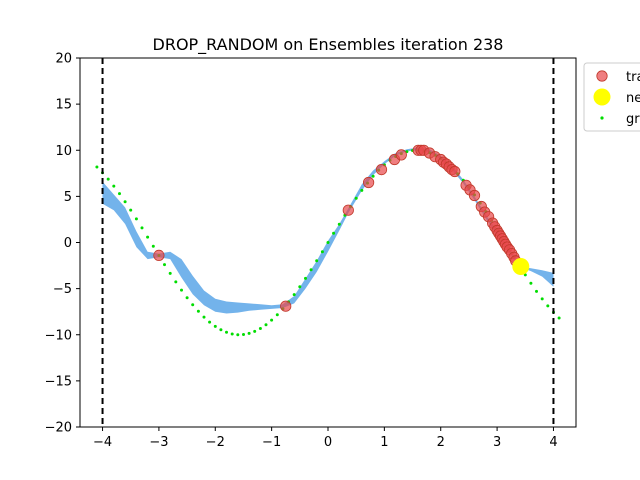 The width and height of the screenshot is (640, 480). What do you see at coordinates (602, 76) in the screenshot?
I see `legend-marker-training` at bounding box center [602, 76].